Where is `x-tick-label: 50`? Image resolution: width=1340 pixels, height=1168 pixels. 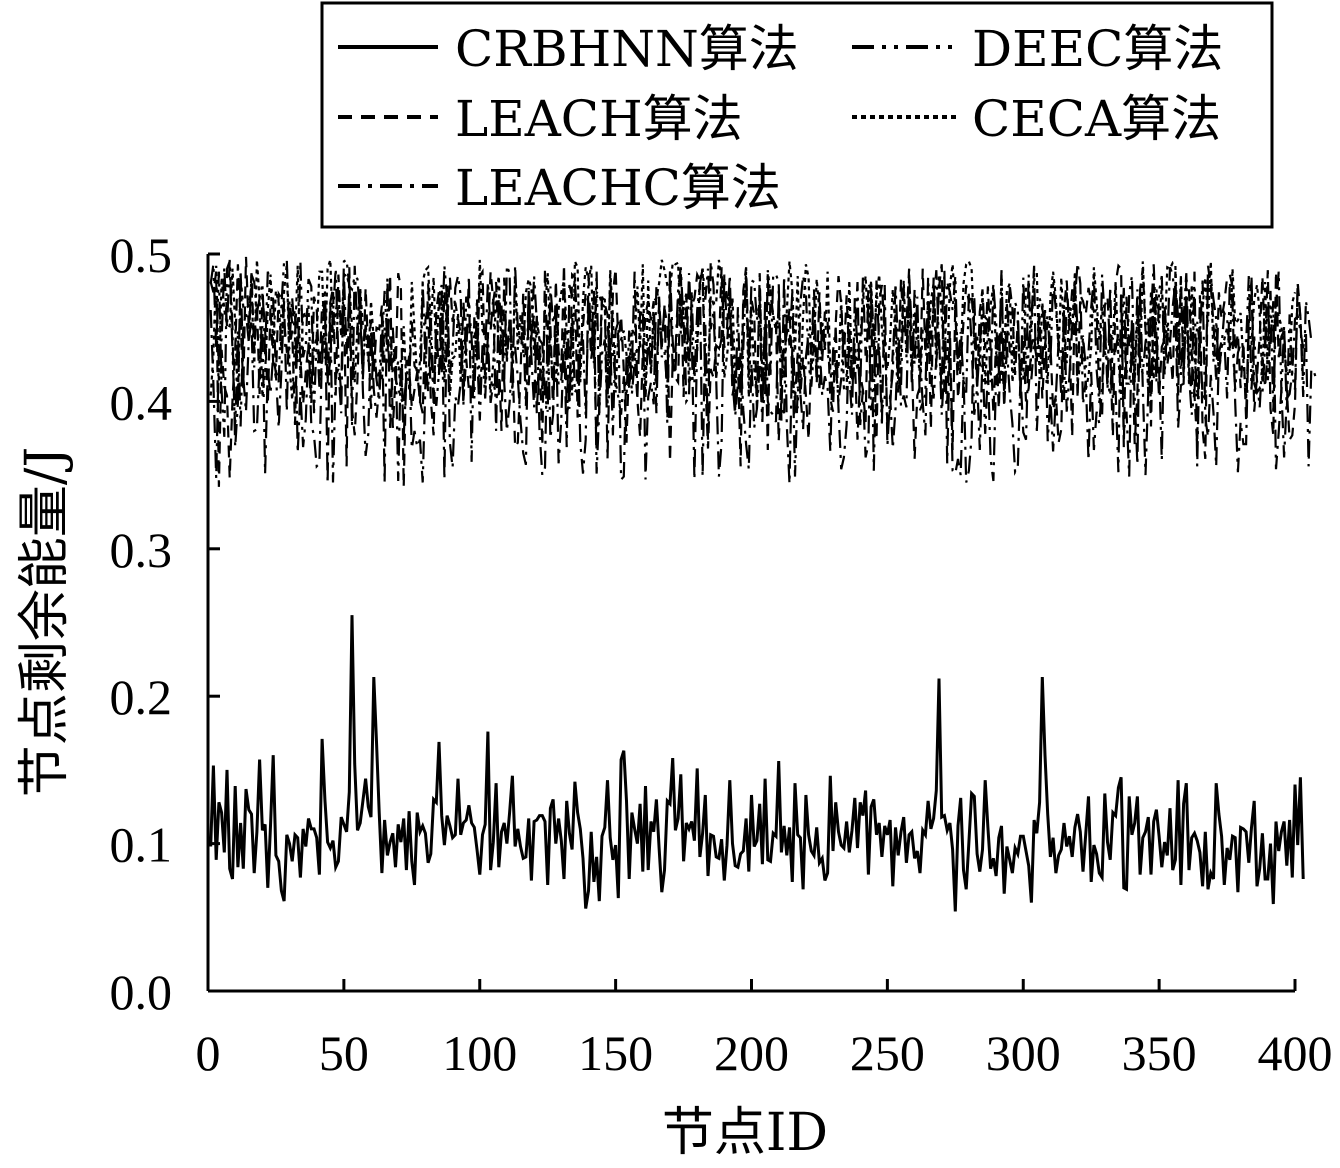
x-tick-label: 50 is located at coordinates (344, 1053).